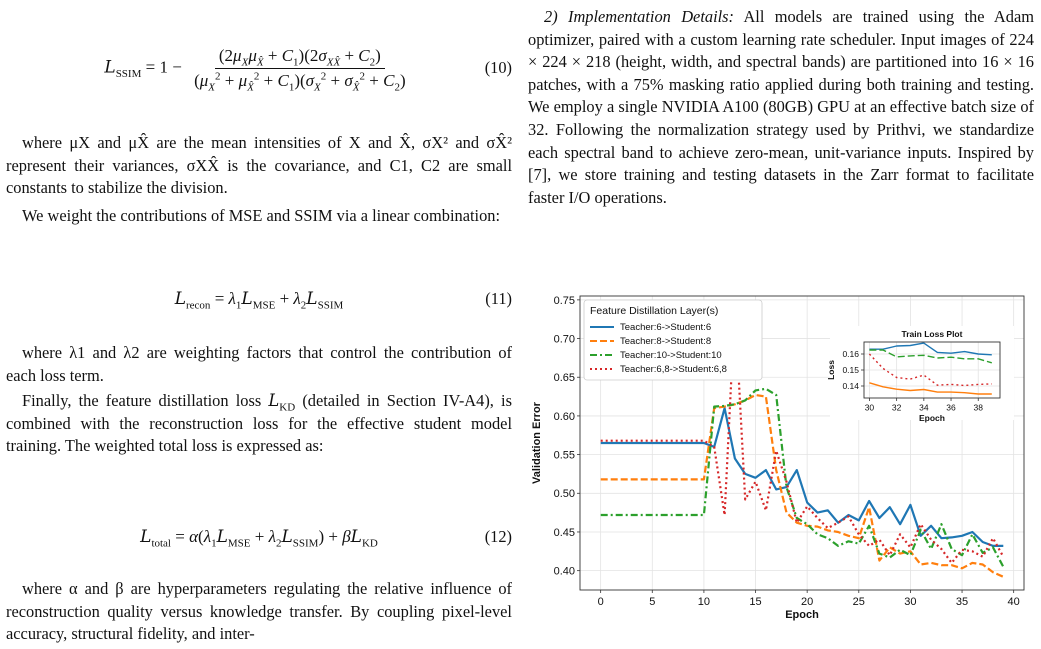 The height and width of the screenshot is (649, 1041). Describe the element at coordinates (755, 602) in the screenshot. I see `x-tick-label: 15` at that location.